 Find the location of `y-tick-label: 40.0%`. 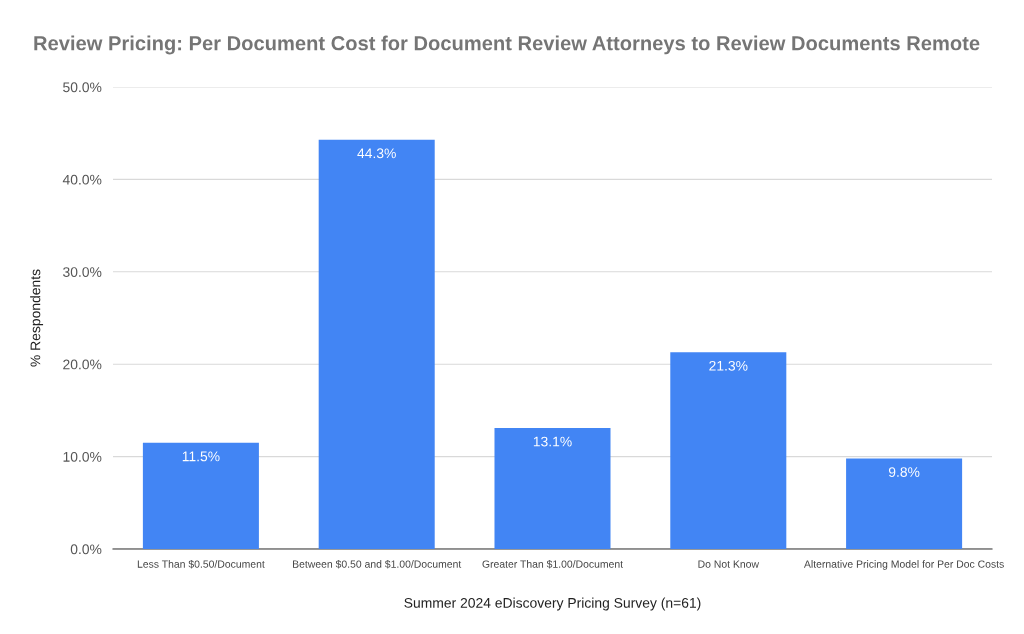

y-tick-label: 40.0% is located at coordinates (82, 179).